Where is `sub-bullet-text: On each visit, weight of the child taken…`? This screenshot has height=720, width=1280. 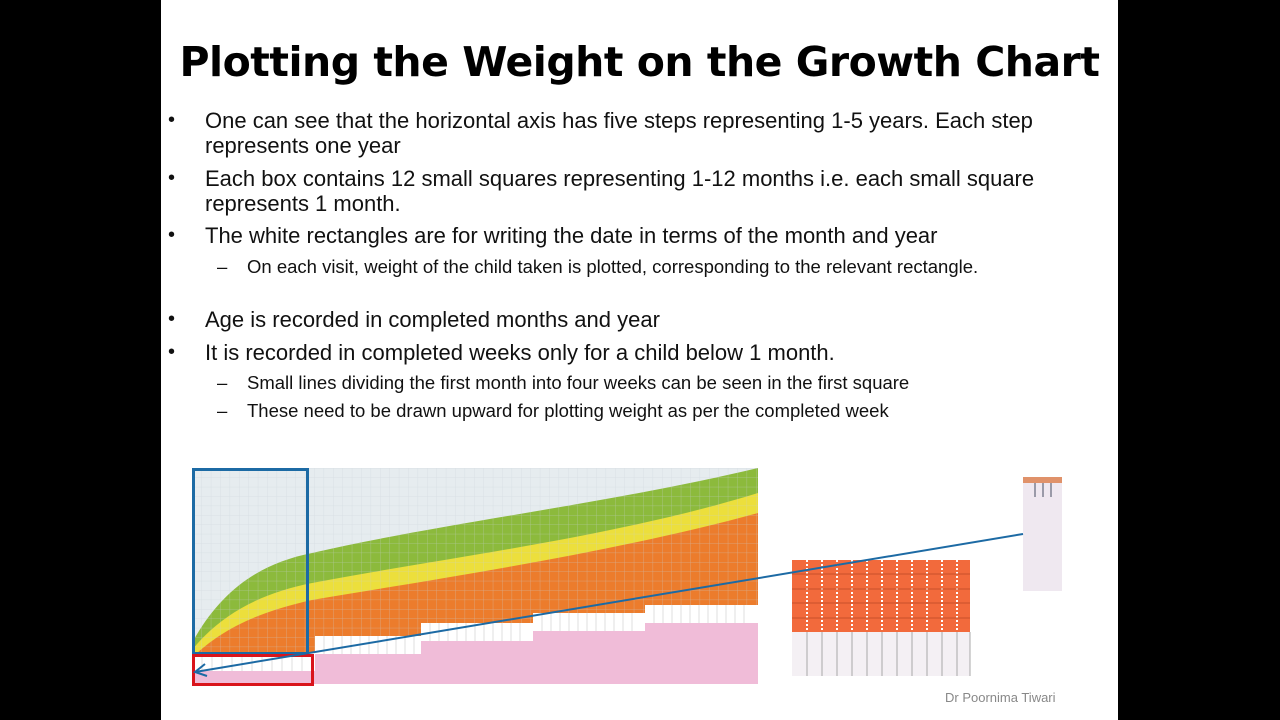 sub-bullet-text: On each visit, weight of the child taken… is located at coordinates (613, 266).